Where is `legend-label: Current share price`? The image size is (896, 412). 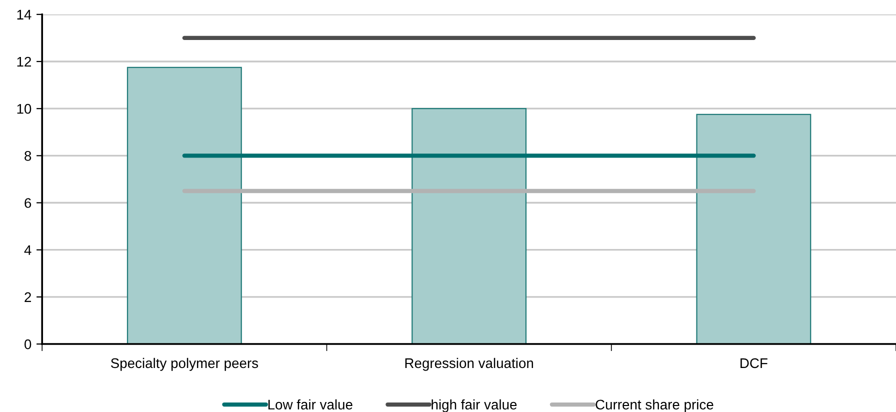
legend-label: Current share price is located at coordinates (655, 405).